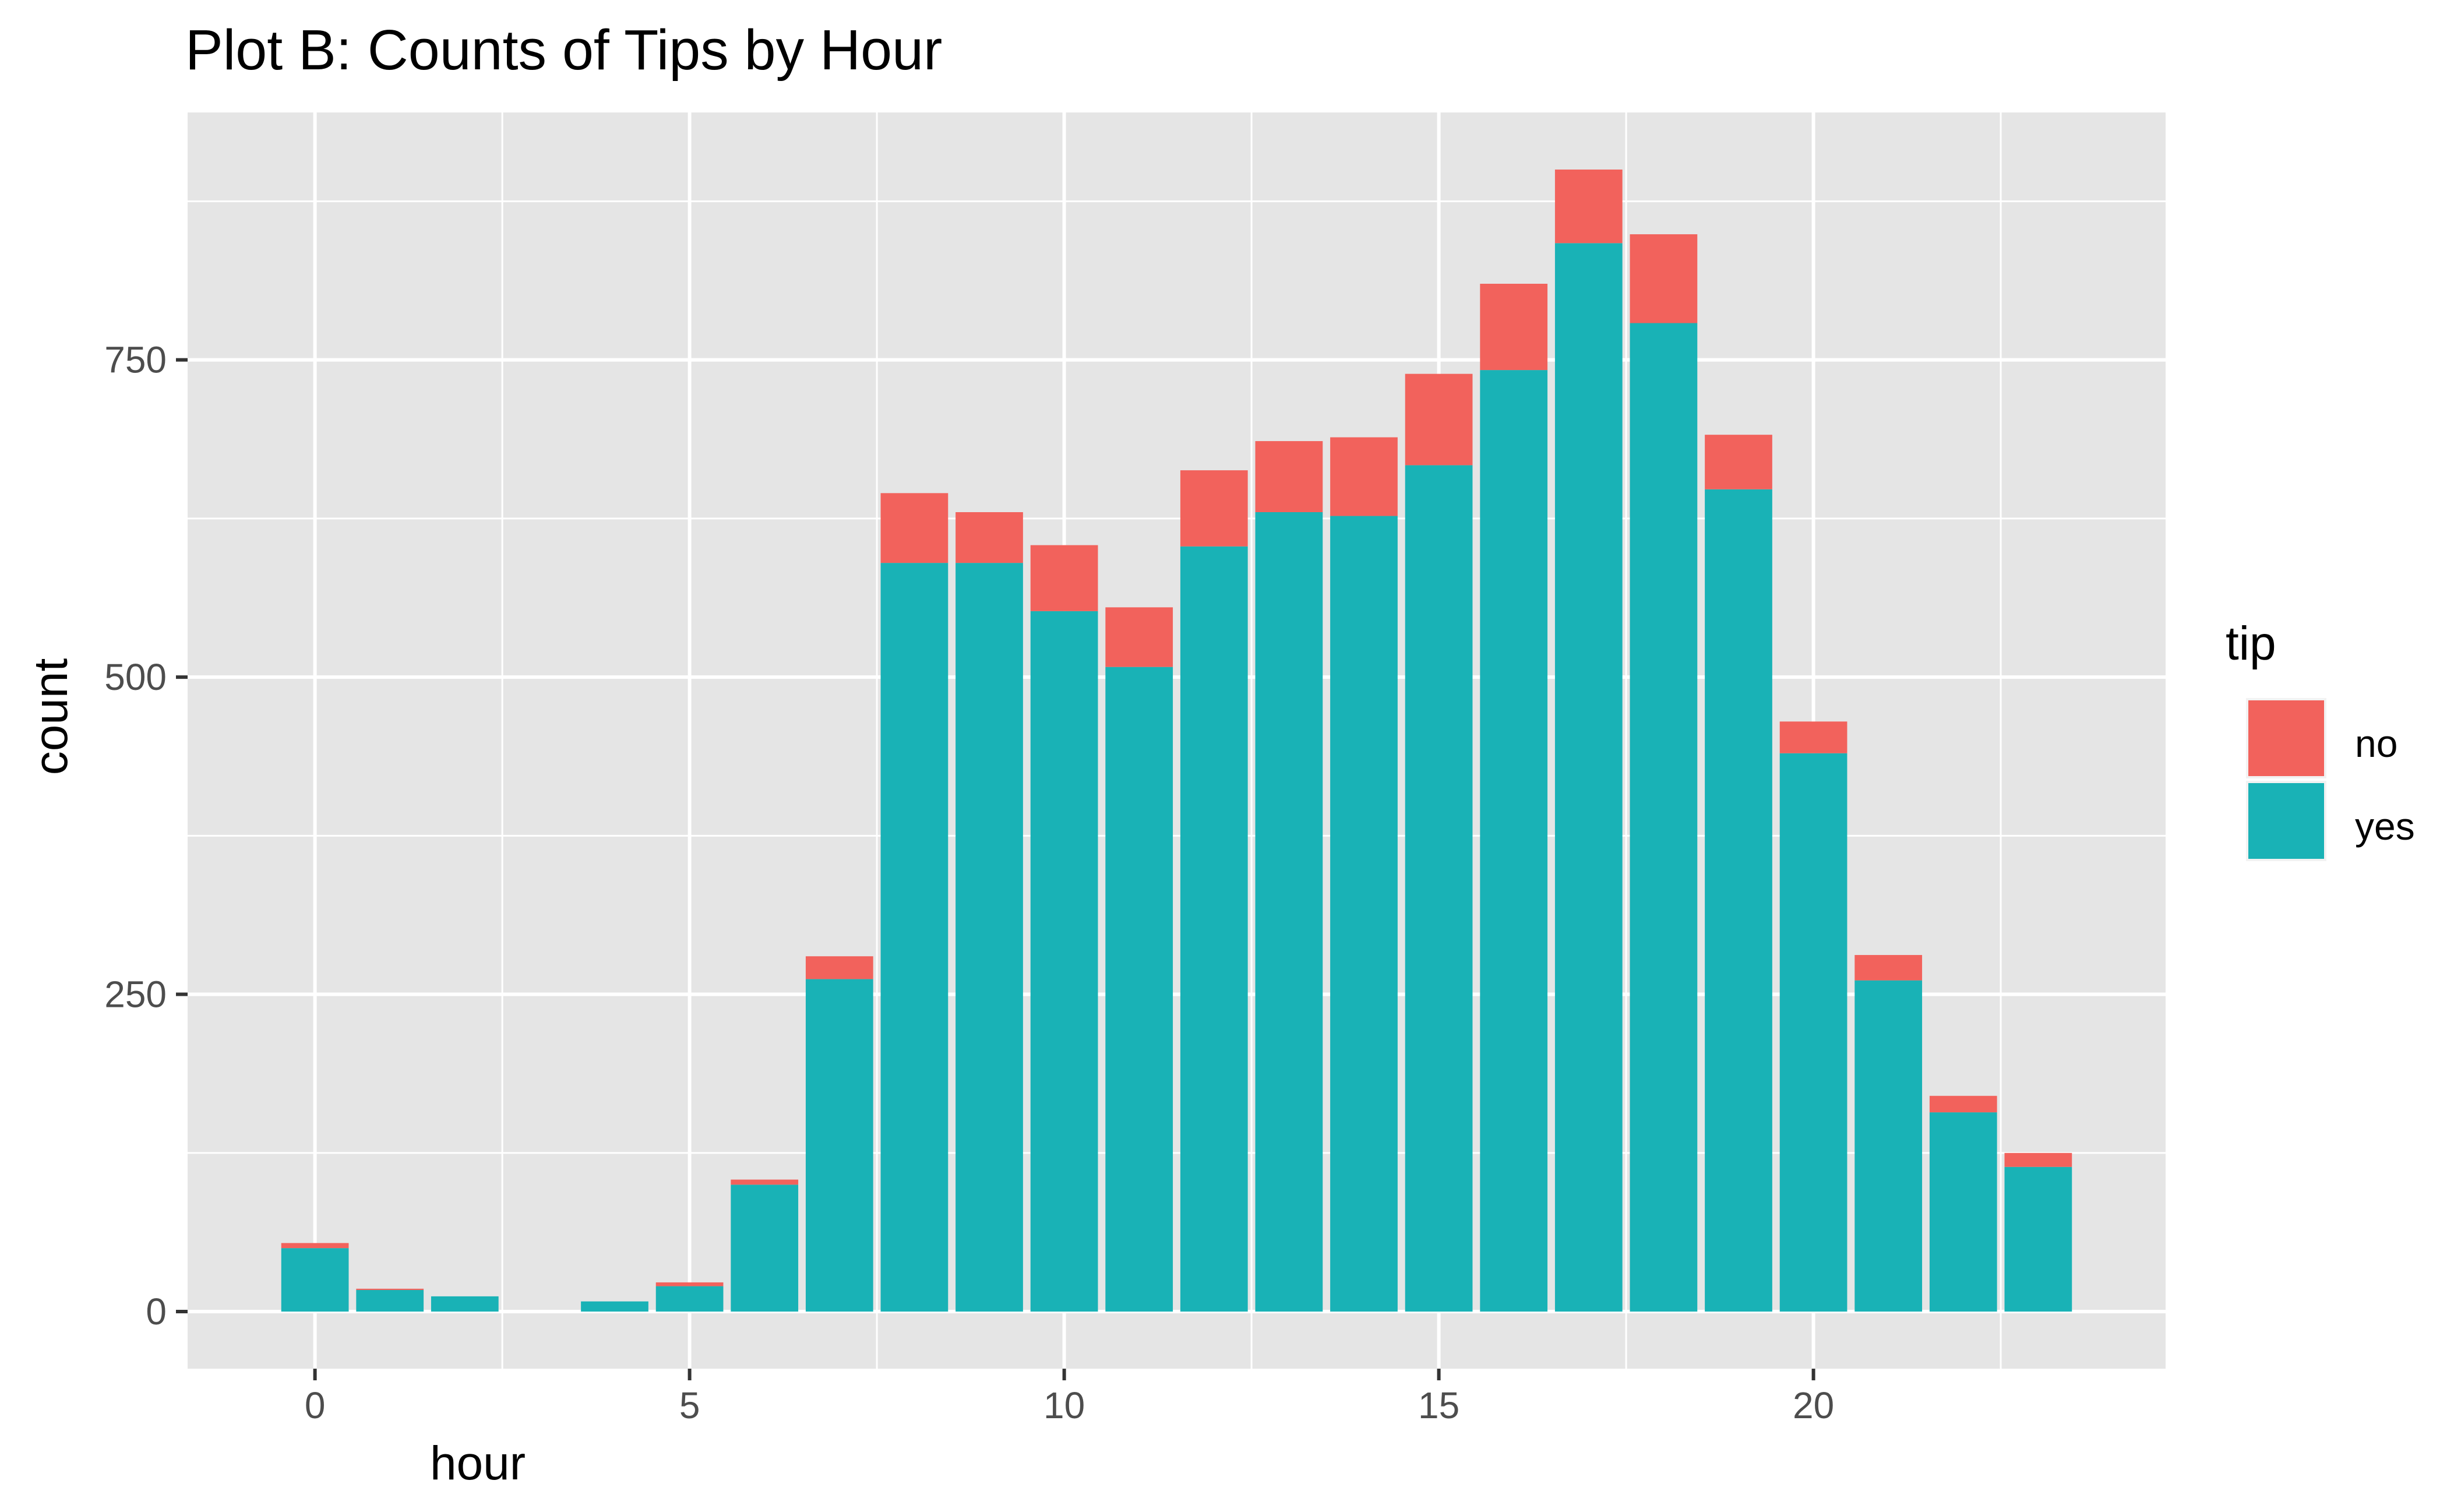  Describe the element at coordinates (564, 50) in the screenshot. I see `chart-title: Plot B: Counts of Tips by Hour` at that location.